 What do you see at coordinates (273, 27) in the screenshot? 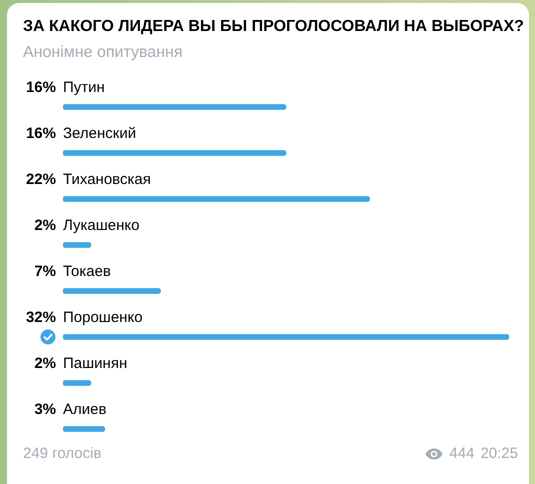
I see `chart-title: ЗА КАКОГО ЛИДЕРА ВЫ БЫ ПРОГОЛОСОВАЛИ НА ВЫБОРАХ?` at bounding box center [273, 27].